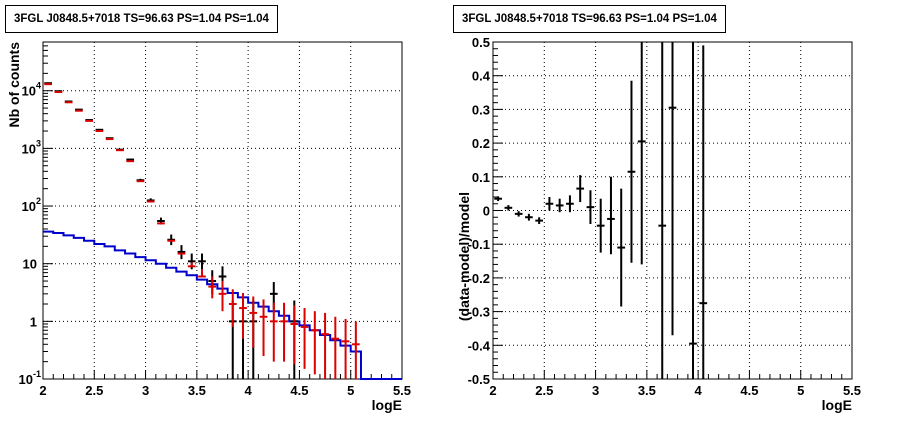 The width and height of the screenshot is (898, 421). Describe the element at coordinates (31, 147) in the screenshot. I see `left-y-tick-label: 10³` at that location.